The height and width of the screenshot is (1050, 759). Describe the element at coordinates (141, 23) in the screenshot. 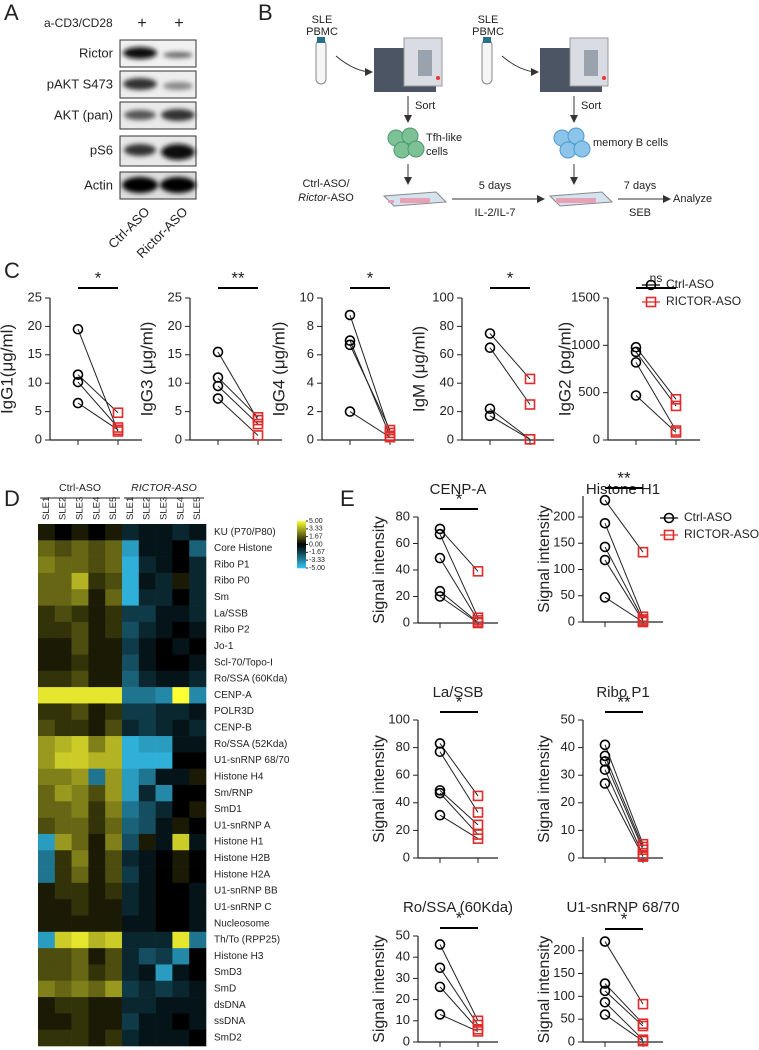

I see `treatment-mark: +` at that location.